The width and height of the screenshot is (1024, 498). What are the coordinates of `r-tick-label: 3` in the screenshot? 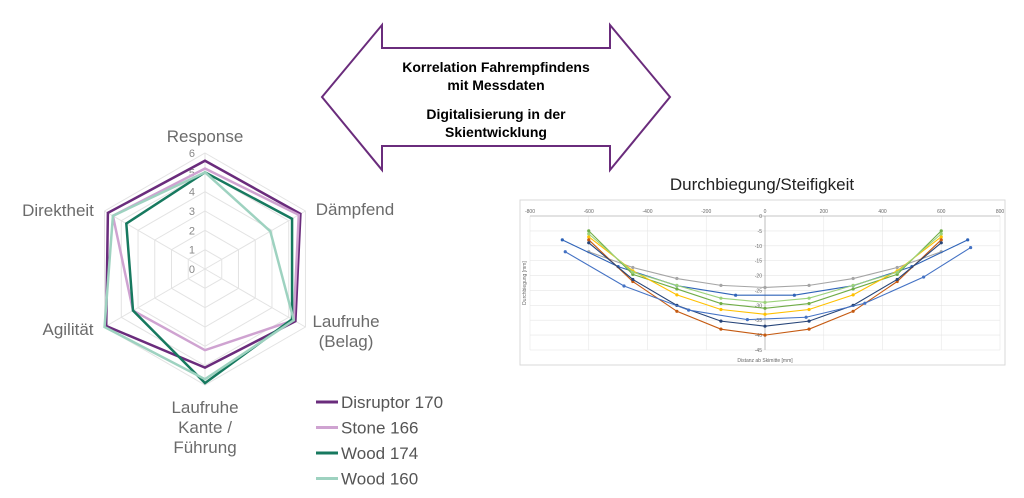 It's located at (192, 212).